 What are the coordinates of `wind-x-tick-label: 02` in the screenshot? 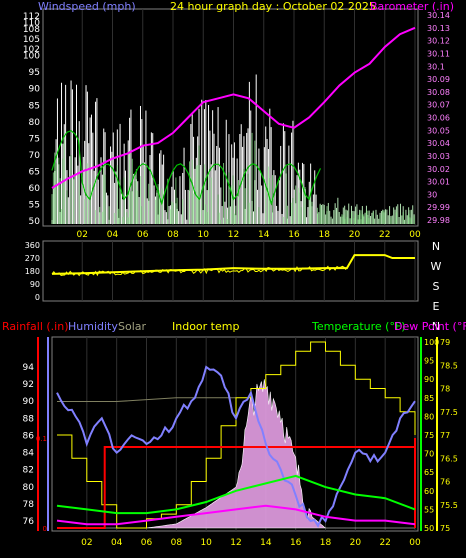 It's located at (82, 235).